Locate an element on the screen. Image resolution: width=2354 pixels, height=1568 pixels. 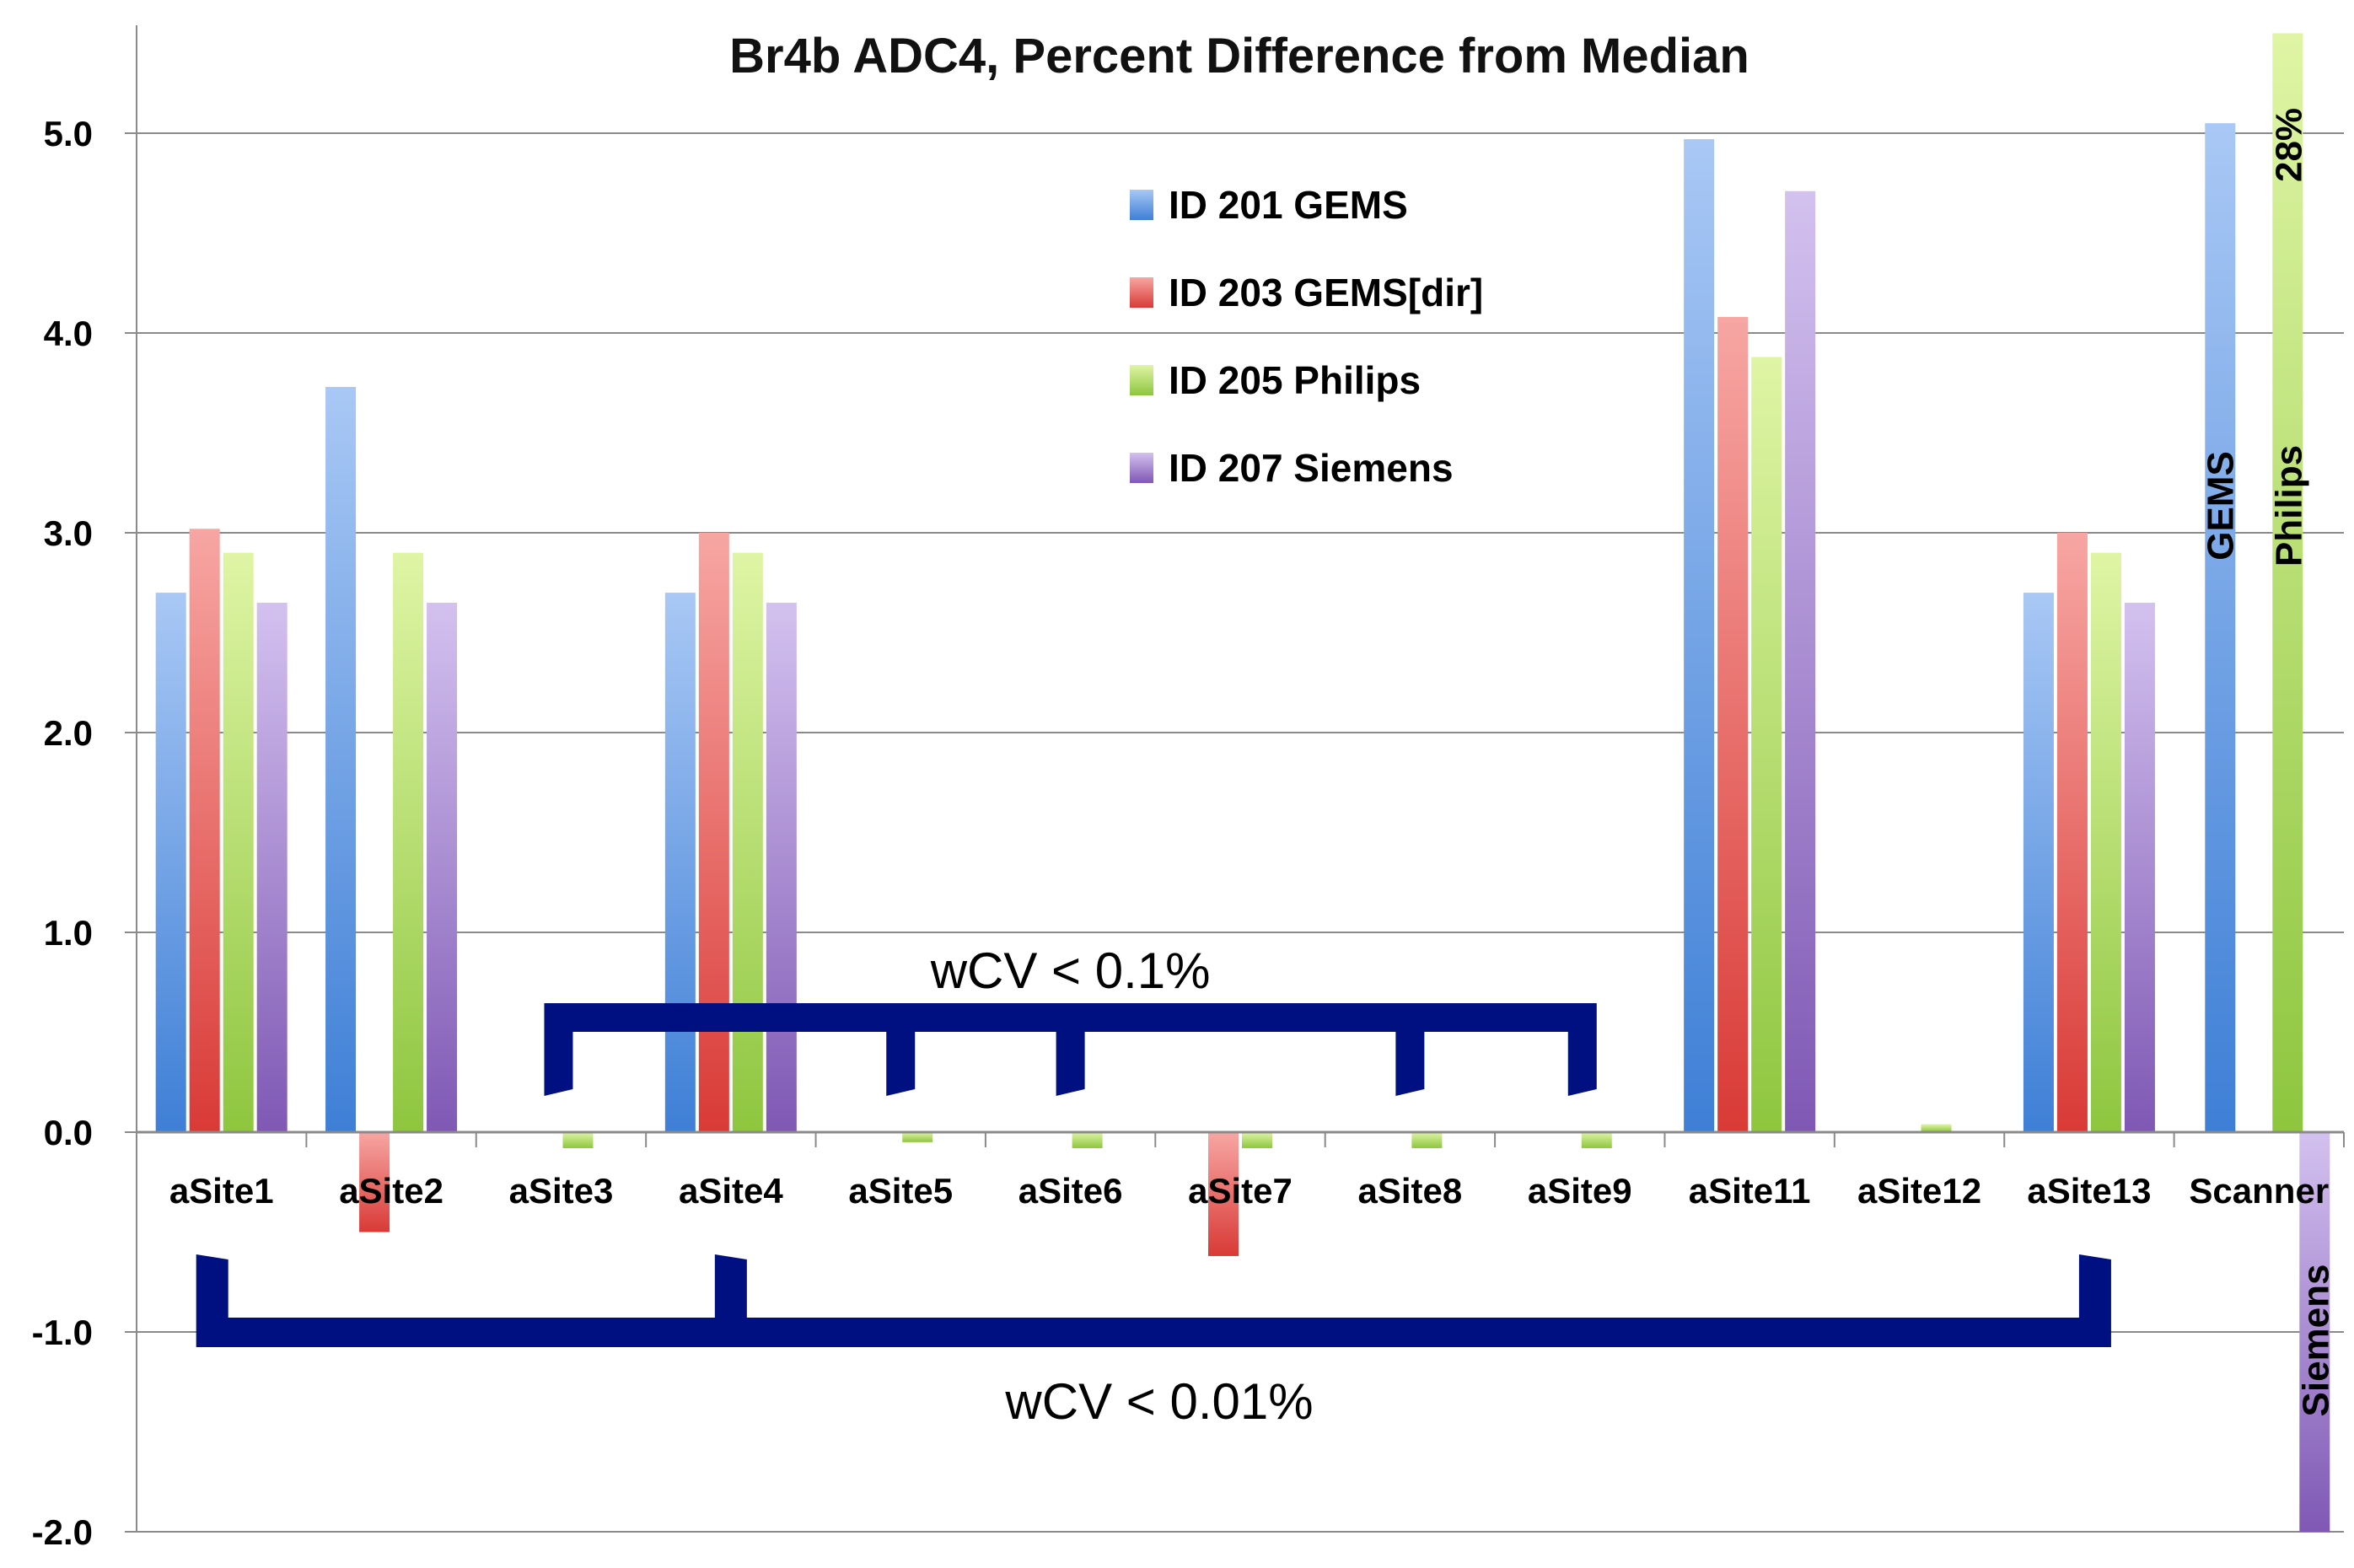
scanner-gems-label: GEMS is located at coordinates (2220, 506).